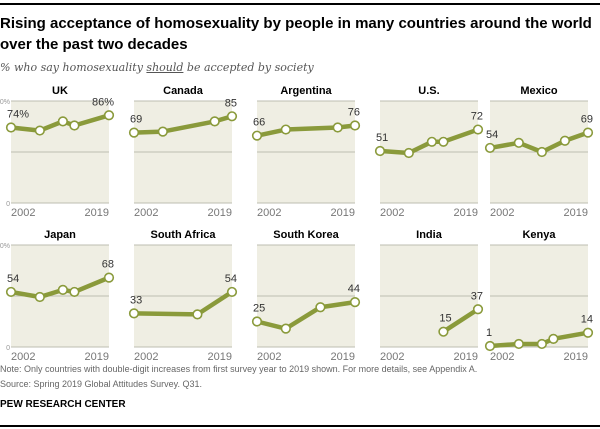  I want to click on chart-title-line-2: over the past two decades, so click(94, 44).